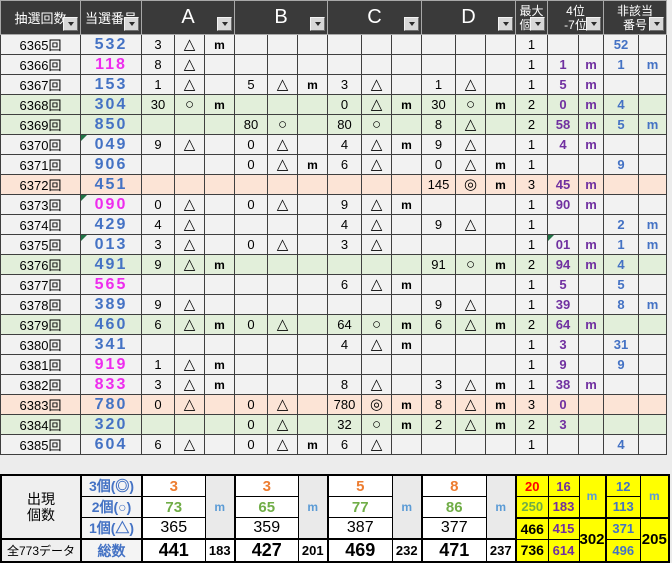  I want to click on group-d-number-cell: 6, so click(438, 324).